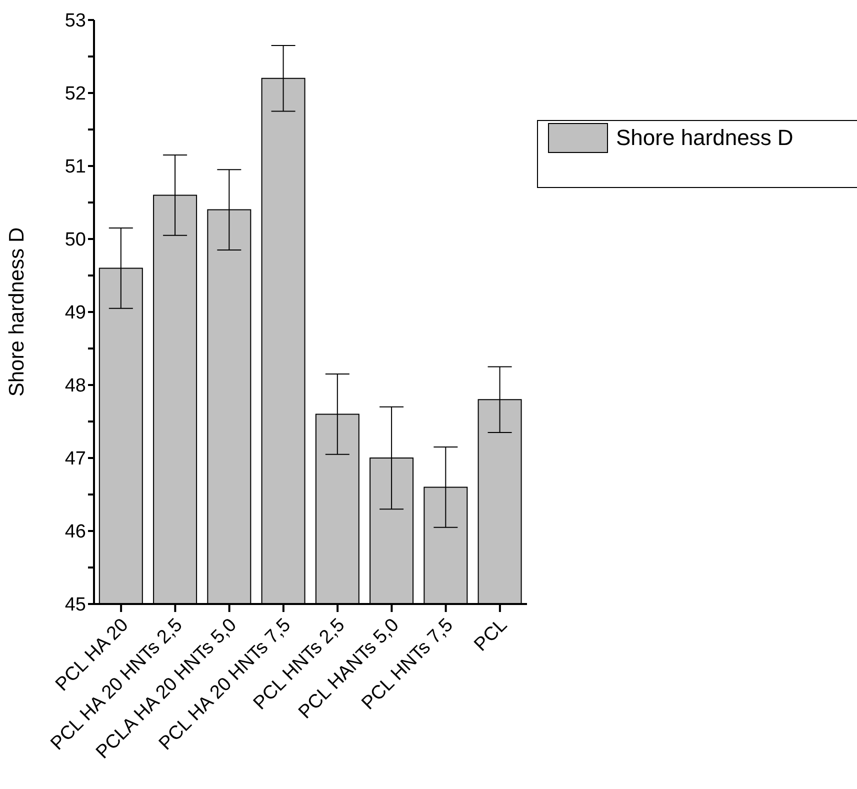 This screenshot has width=857, height=789. What do you see at coordinates (491, 635) in the screenshot?
I see `x-tick-label: PCL` at bounding box center [491, 635].